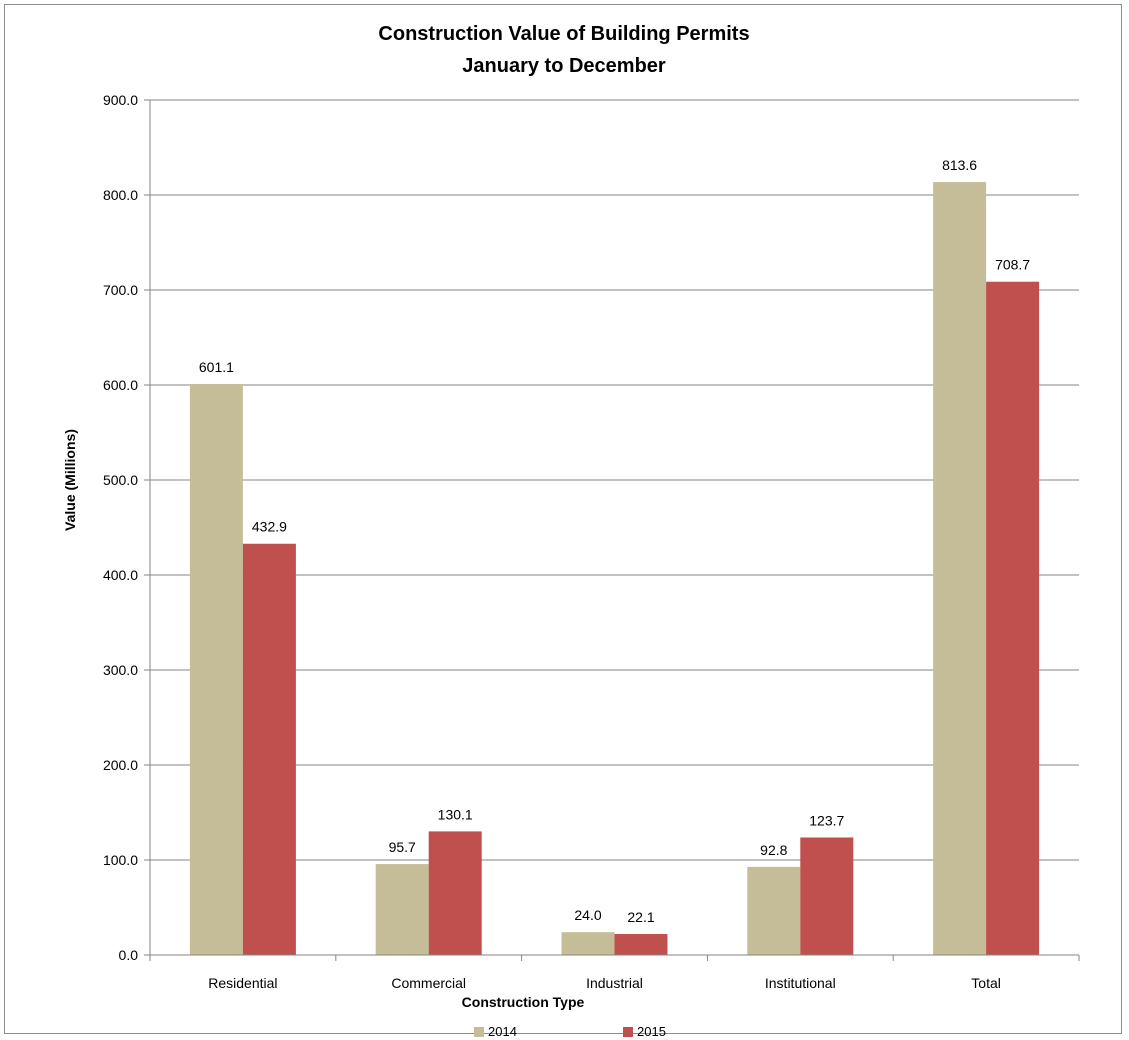 This screenshot has width=1129, height=1040. I want to click on legend: 2014 2015, so click(570, 1031).